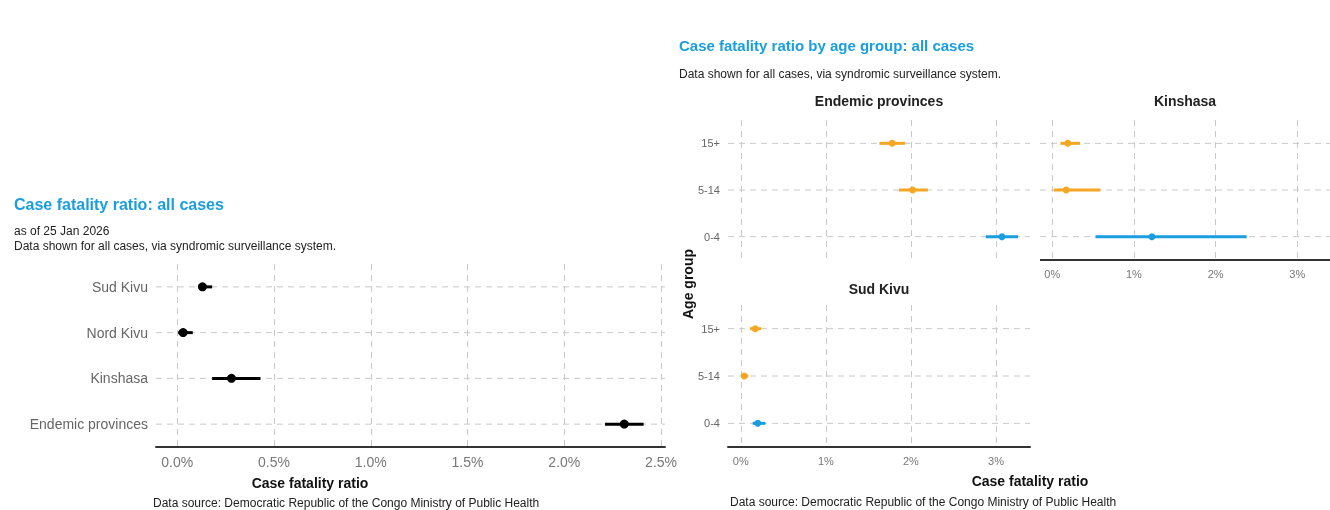 The height and width of the screenshot is (510, 1330). I want to click on chart-title: Kinshasa, so click(1185, 101).